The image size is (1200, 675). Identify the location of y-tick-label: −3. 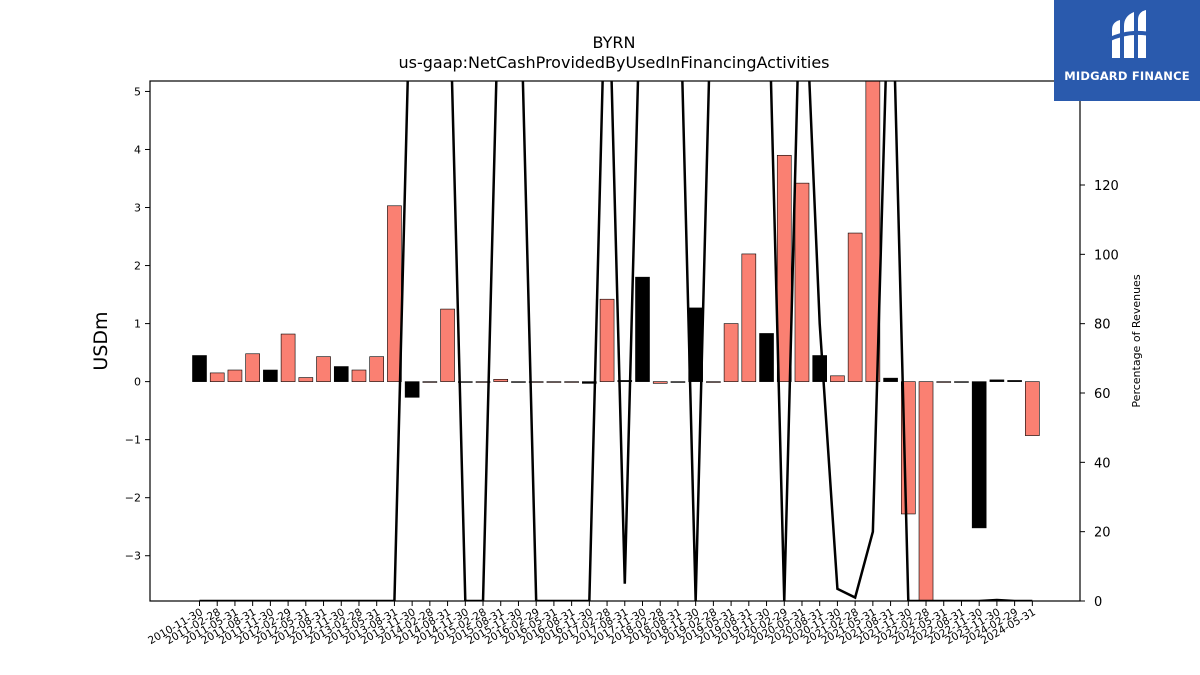
(133, 556).